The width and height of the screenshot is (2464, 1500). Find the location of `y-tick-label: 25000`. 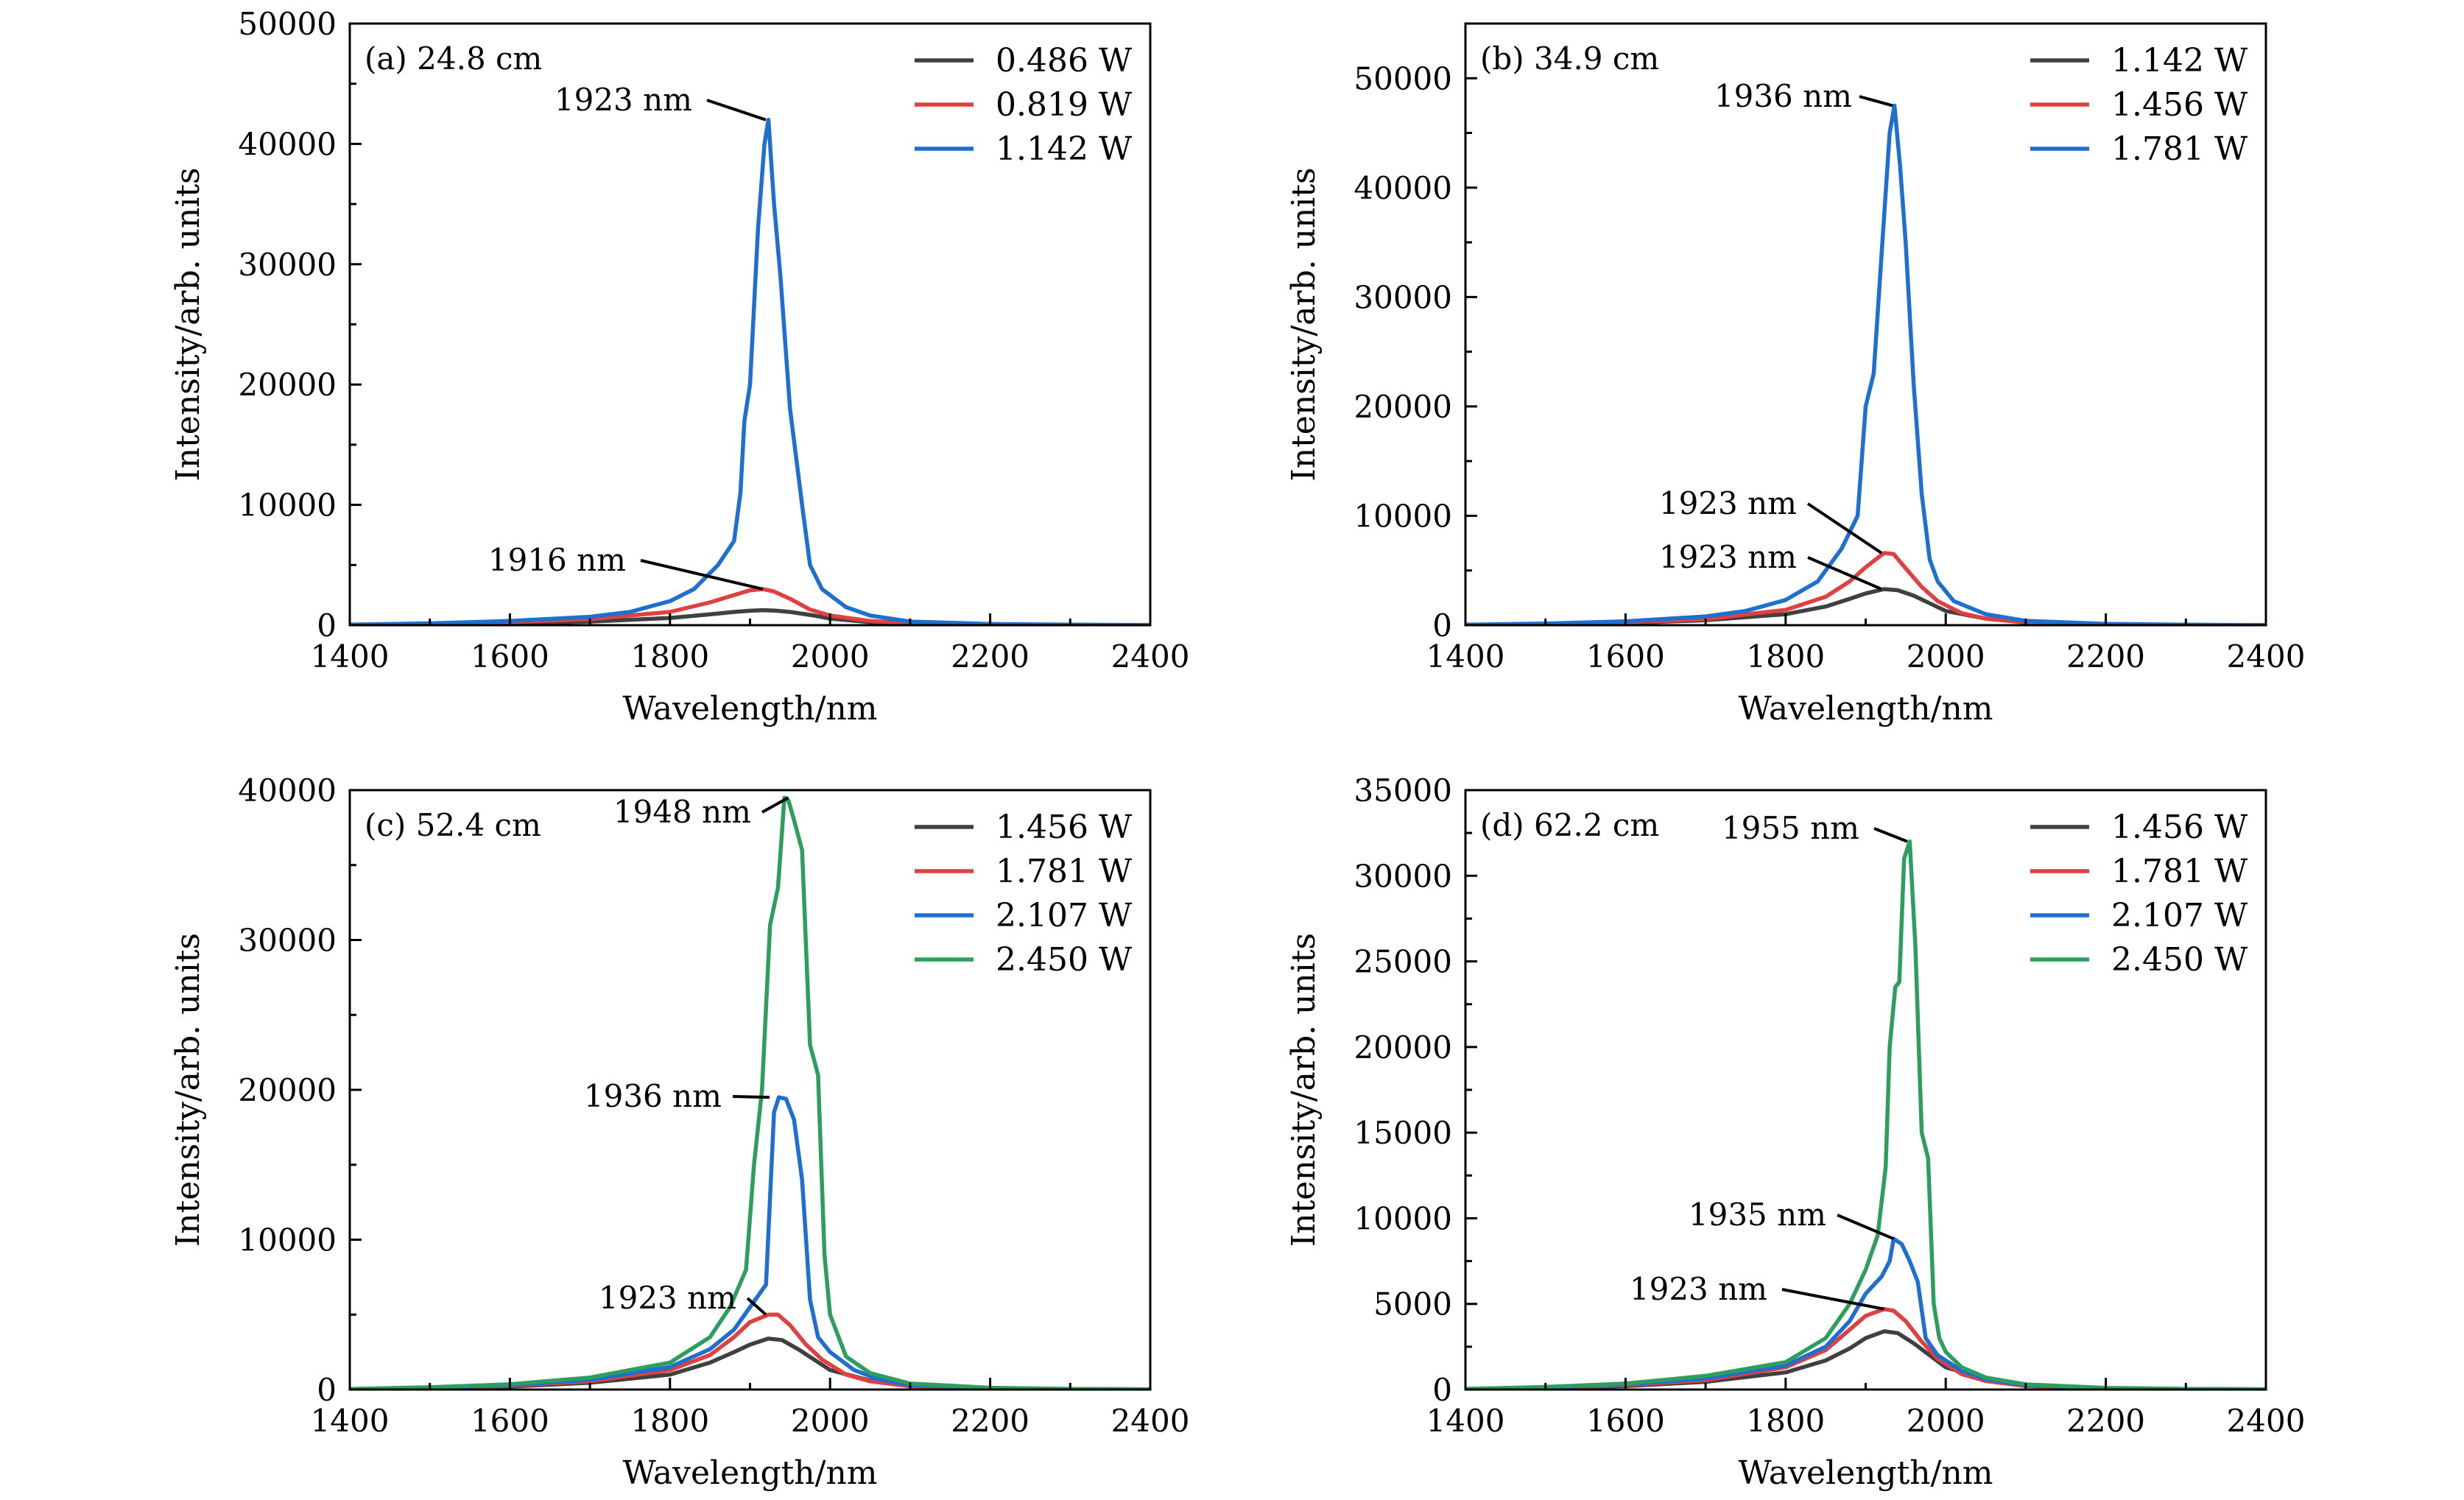

y-tick-label: 25000 is located at coordinates (1403, 962).